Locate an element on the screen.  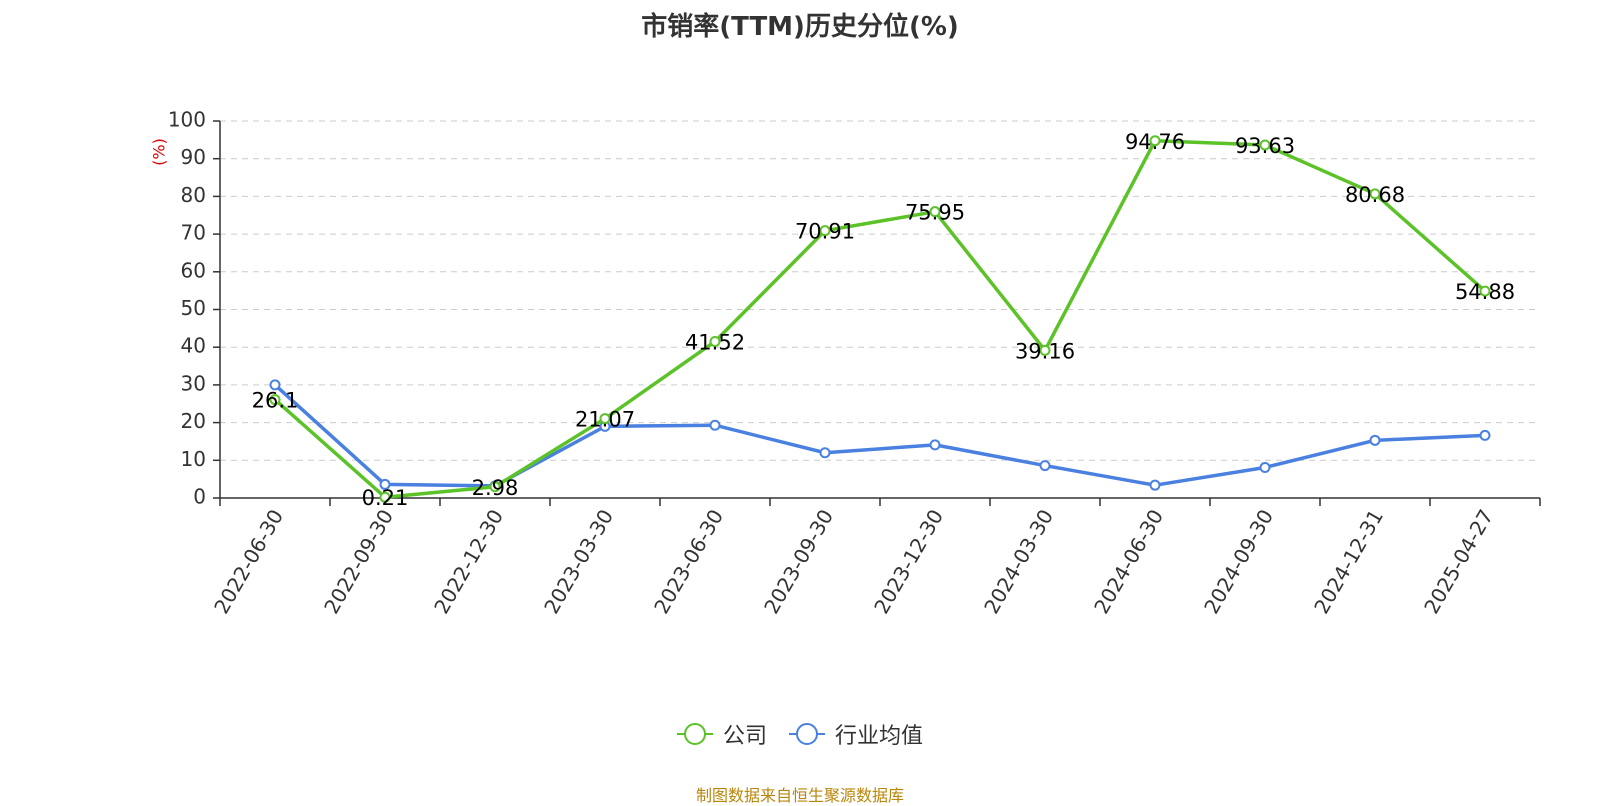
y-tick-label: 50 is located at coordinates (193, 308).